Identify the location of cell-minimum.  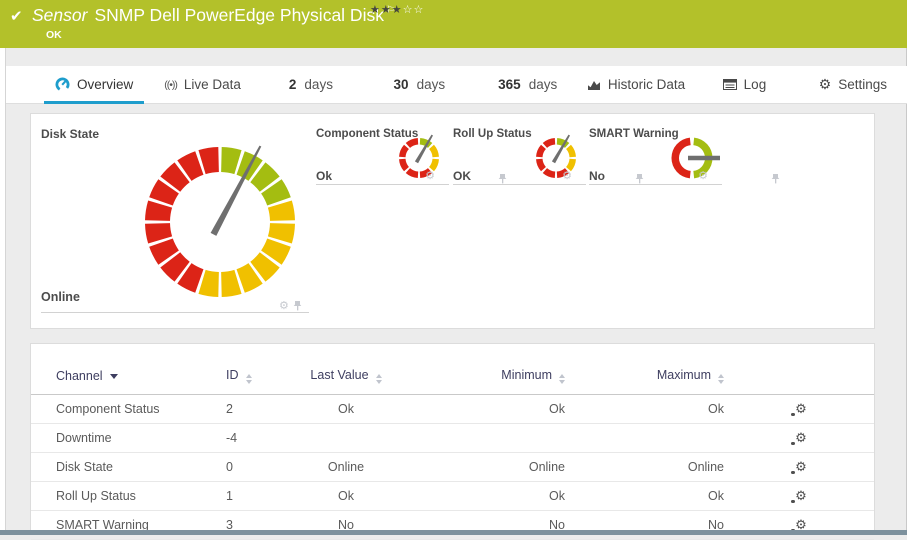
(490, 438).